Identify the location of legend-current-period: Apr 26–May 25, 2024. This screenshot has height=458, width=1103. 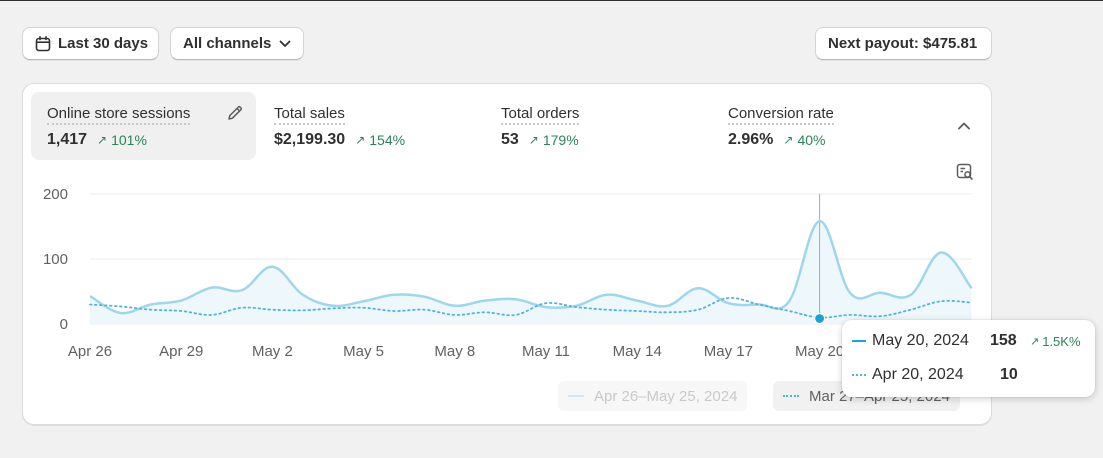
(653, 396).